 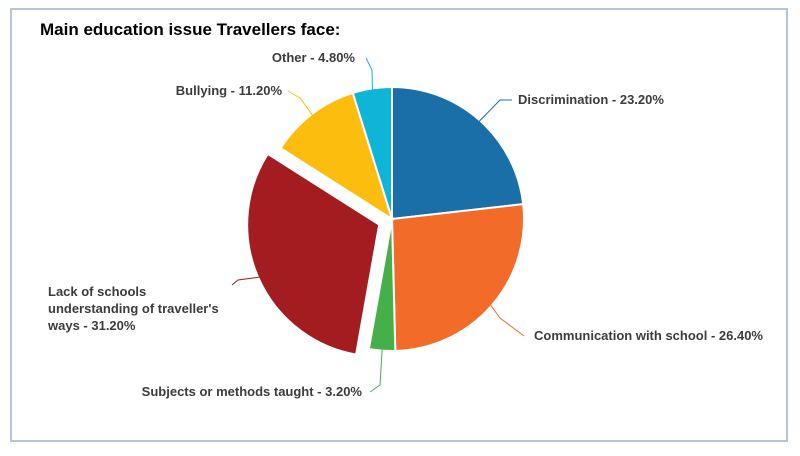 I want to click on slice-label: Subjects or methods taught - 3.20%, so click(x=252, y=391).